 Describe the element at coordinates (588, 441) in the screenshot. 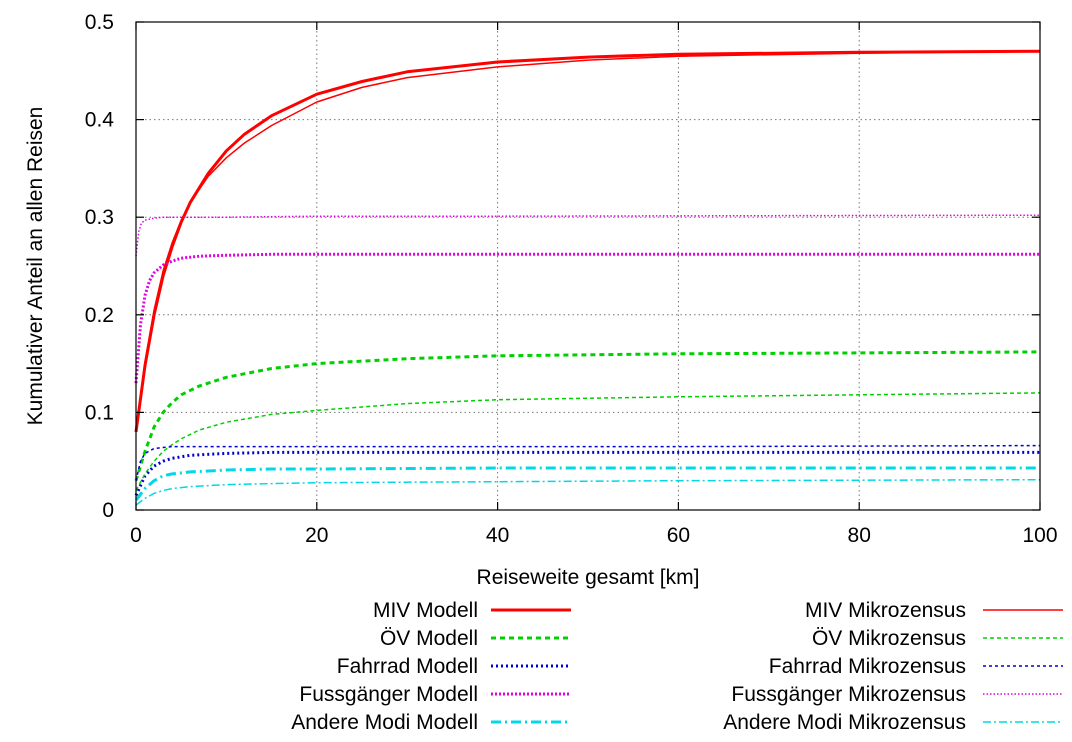

I see `series-line--v-mikrozensus` at that location.